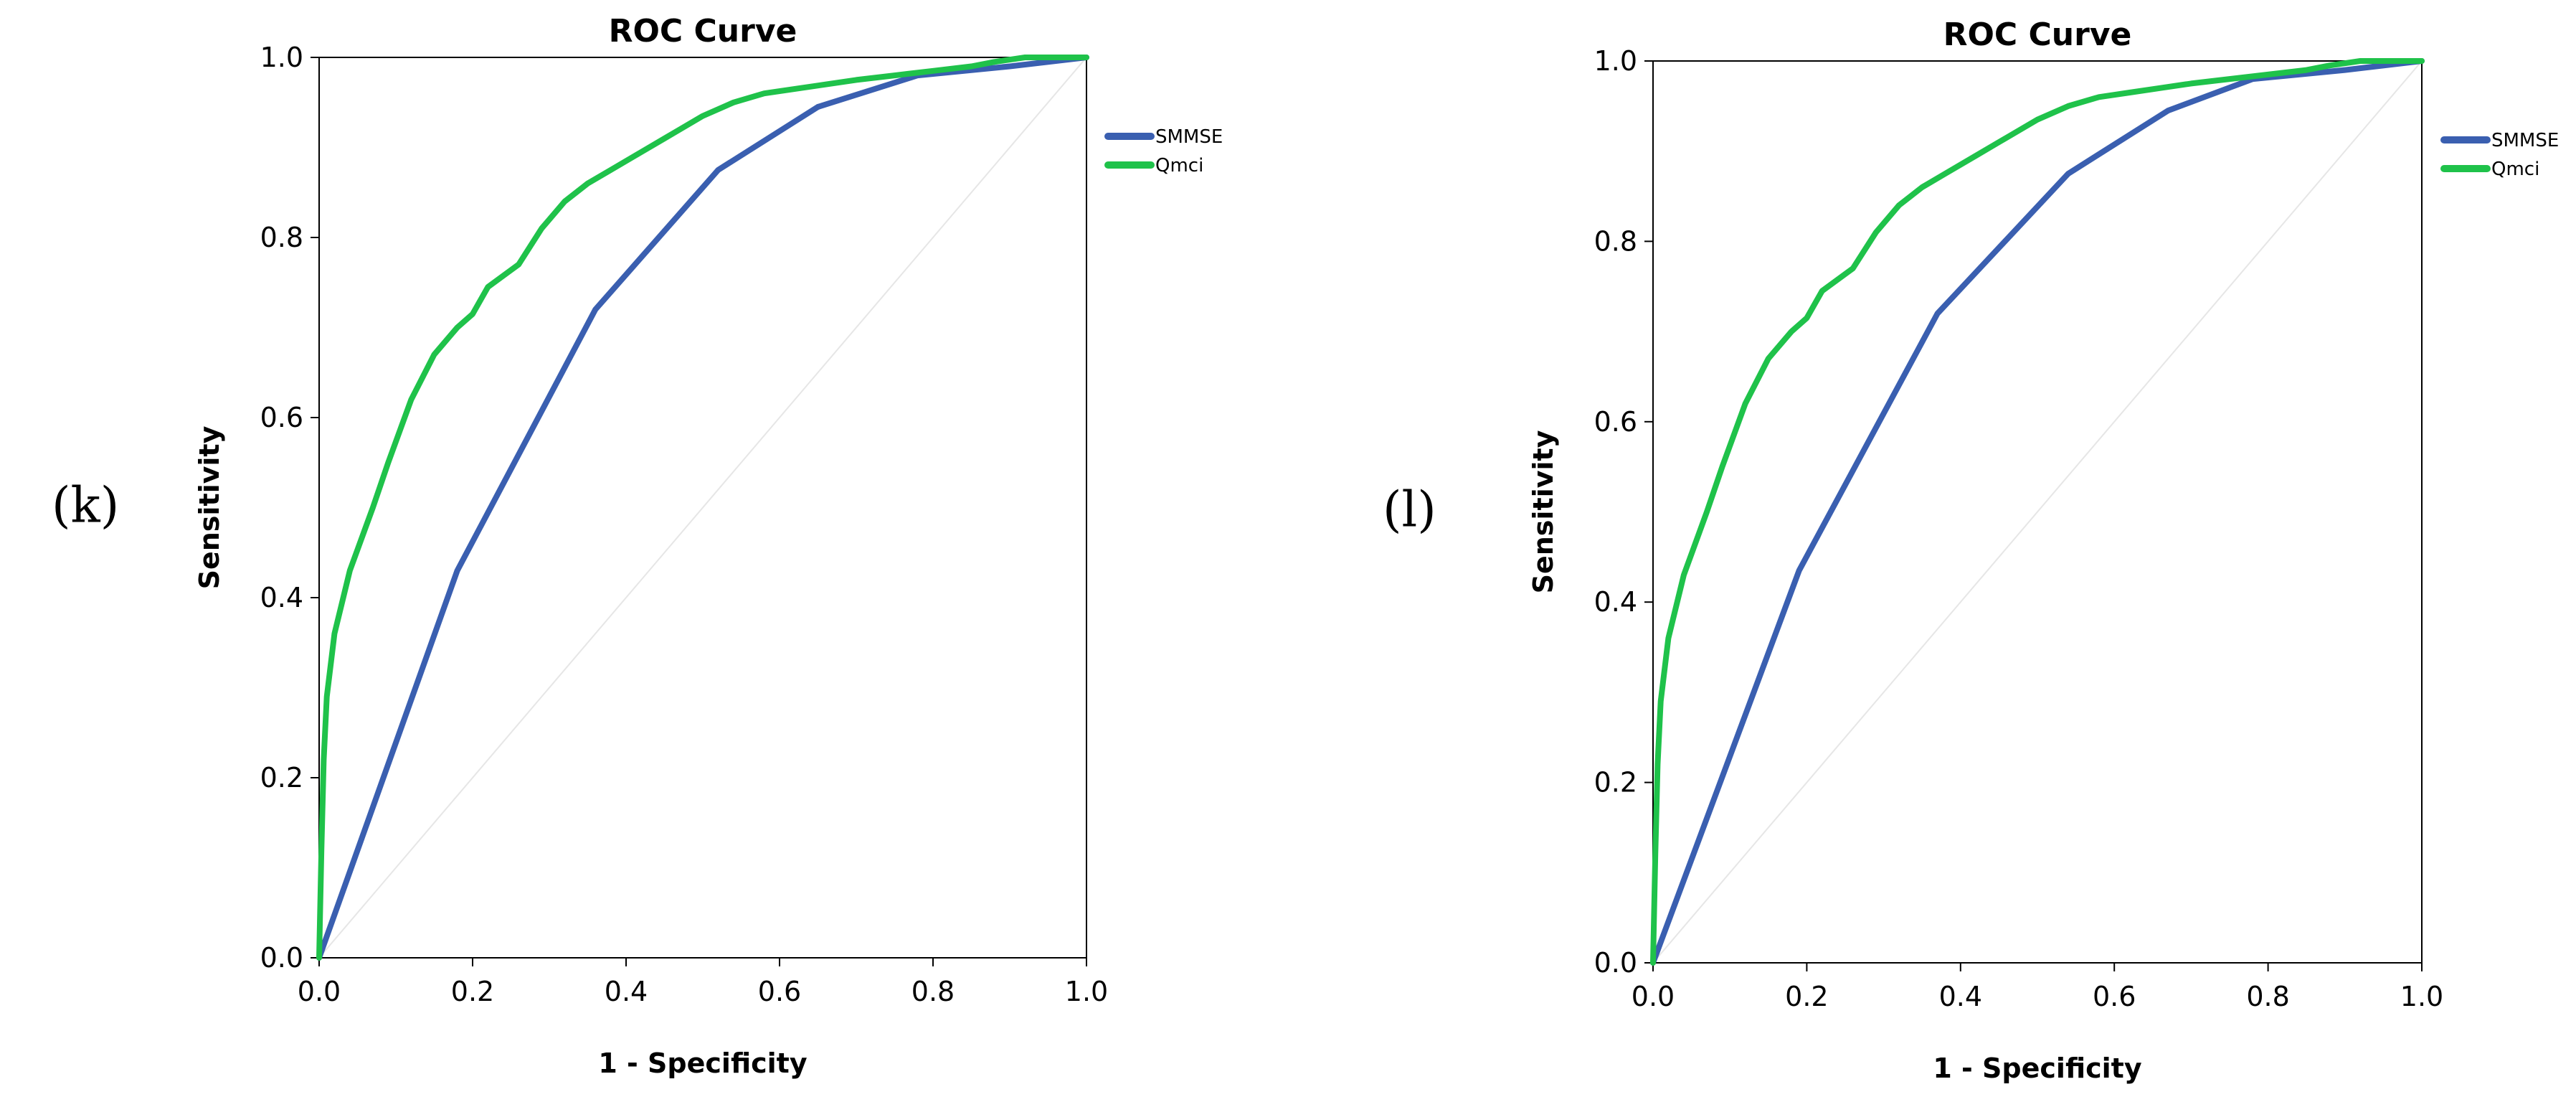 The width and height of the screenshot is (2576, 1102). I want to click on panel-label: (l), so click(1409, 510).